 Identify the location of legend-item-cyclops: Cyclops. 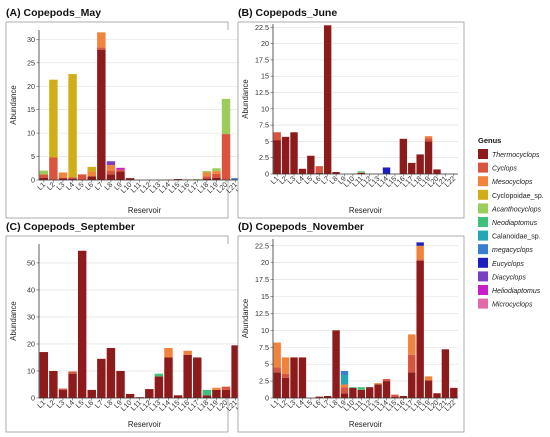
(497, 167).